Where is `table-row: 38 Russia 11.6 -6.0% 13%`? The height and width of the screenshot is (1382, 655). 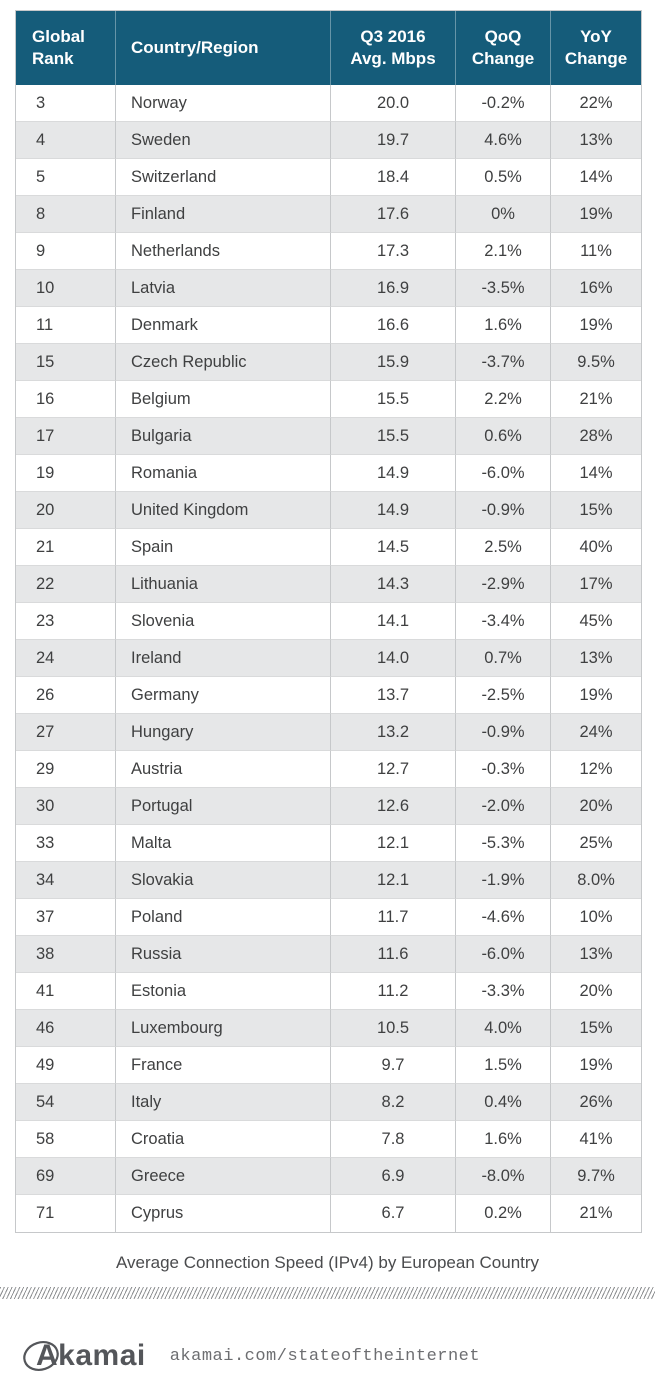
table-row: 38 Russia 11.6 -6.0% 13% is located at coordinates (328, 954).